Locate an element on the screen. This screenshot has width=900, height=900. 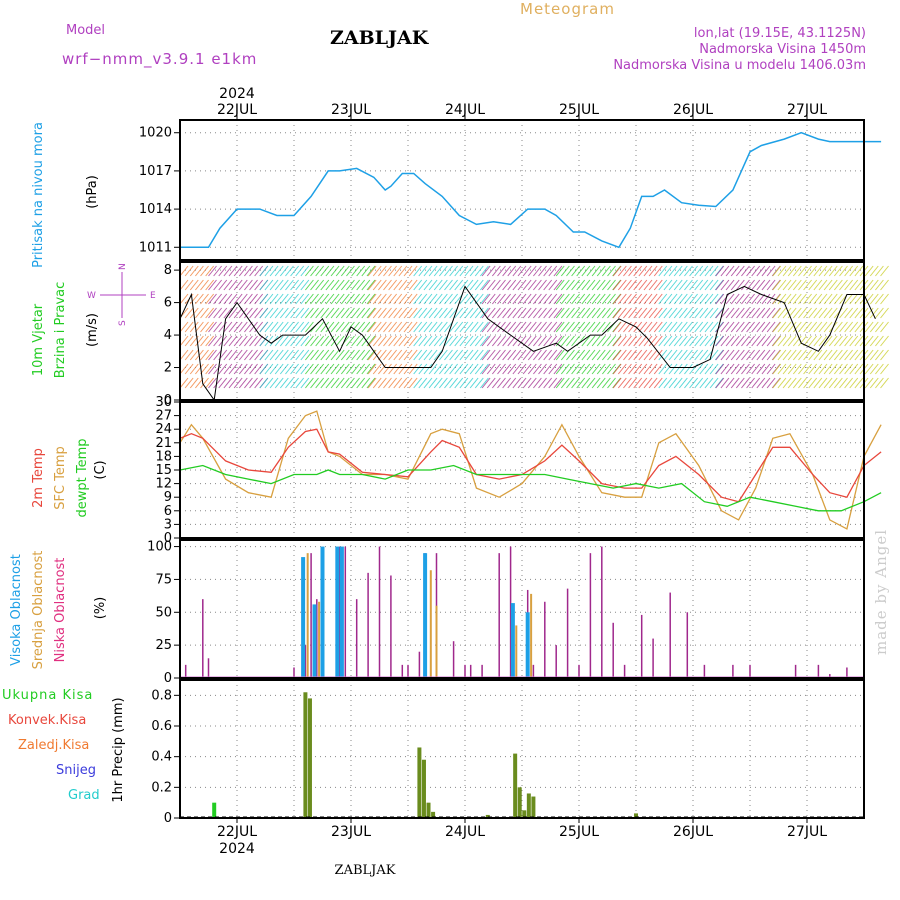
wind-unit: (m/s) is located at coordinates (92, 330).